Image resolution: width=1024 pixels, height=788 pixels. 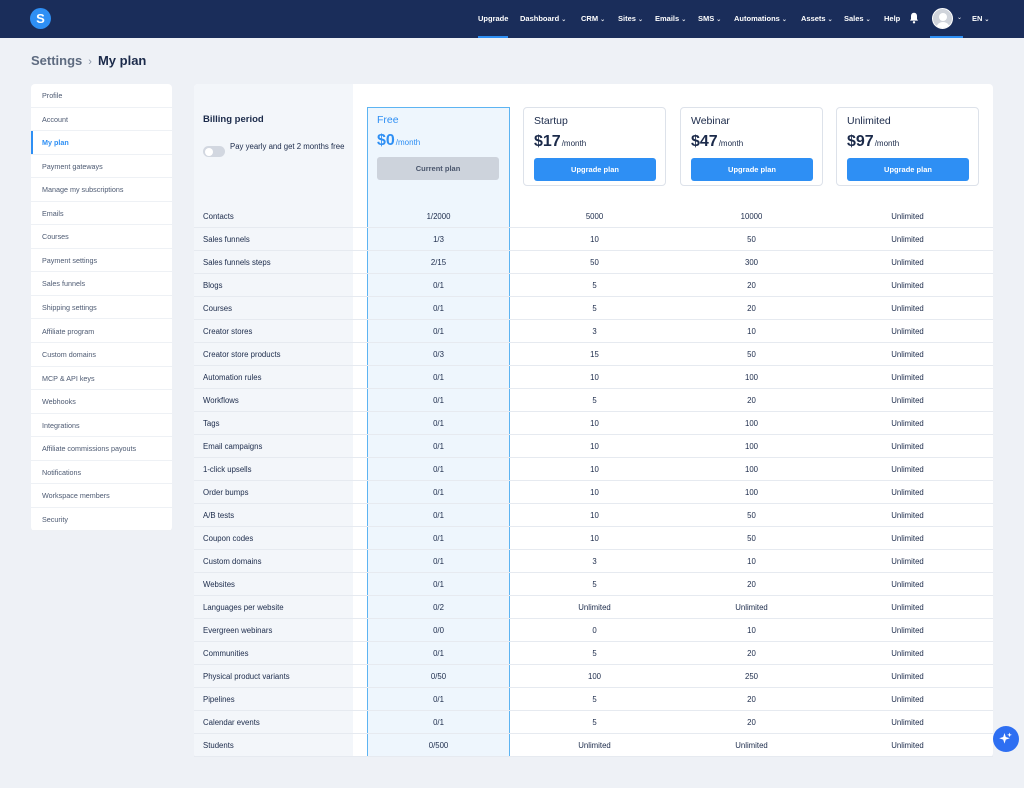 What do you see at coordinates (630, 18) in the screenshot?
I see `nav-sites: Sites ⌄` at bounding box center [630, 18].